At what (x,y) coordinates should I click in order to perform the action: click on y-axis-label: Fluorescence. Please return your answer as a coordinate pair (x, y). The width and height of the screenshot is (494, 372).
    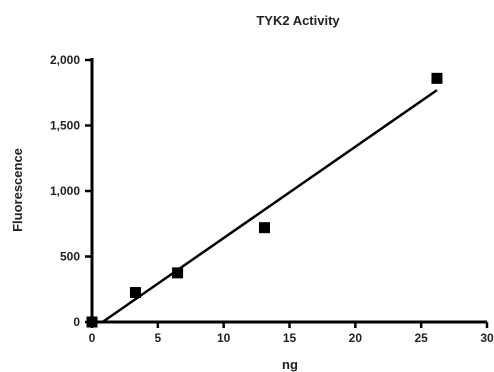
    Looking at the image, I should click on (17, 190).